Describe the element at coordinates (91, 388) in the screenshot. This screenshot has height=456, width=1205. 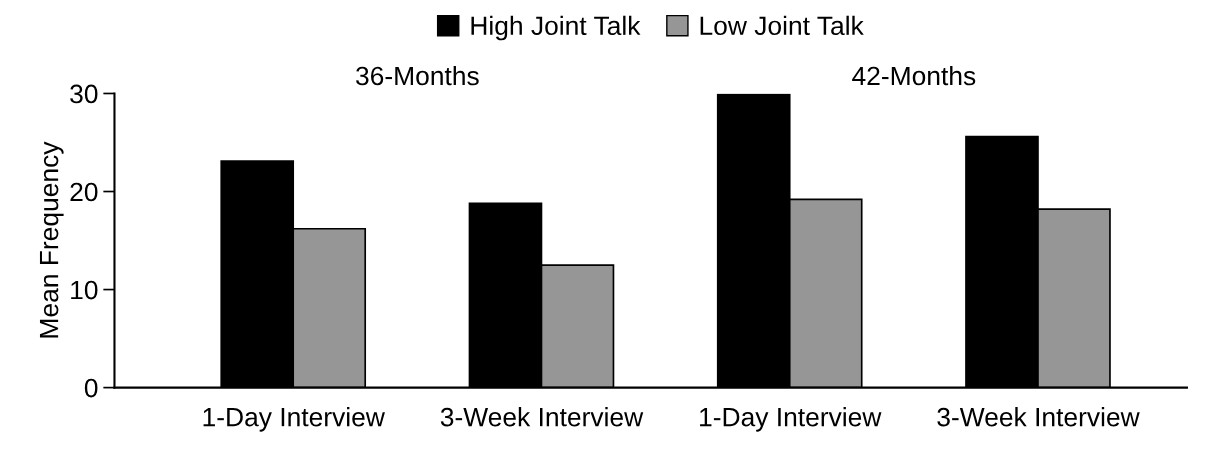
I see `y-tick-label: 0` at that location.